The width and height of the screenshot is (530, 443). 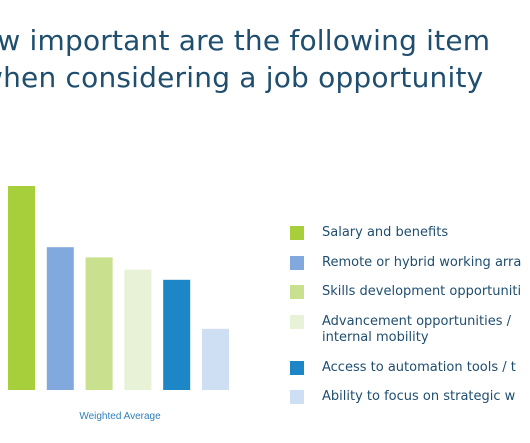 I want to click on legend-item: Remote or hybrid working arra, so click(x=405, y=263).